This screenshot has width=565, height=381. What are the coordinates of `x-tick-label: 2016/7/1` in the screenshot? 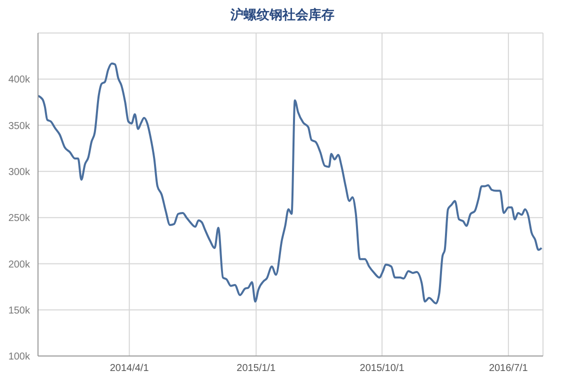 It's located at (508, 368).